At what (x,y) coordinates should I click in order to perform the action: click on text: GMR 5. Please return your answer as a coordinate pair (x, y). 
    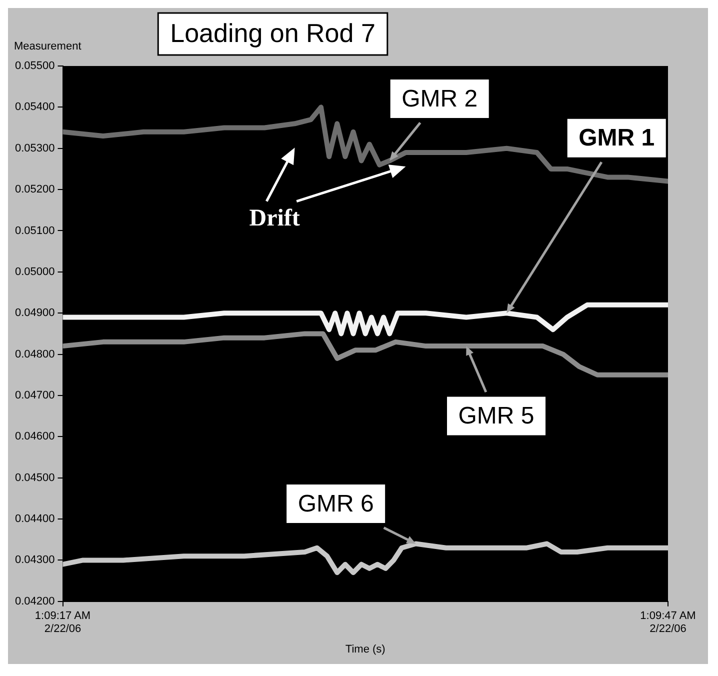
    Looking at the image, I should click on (496, 416).